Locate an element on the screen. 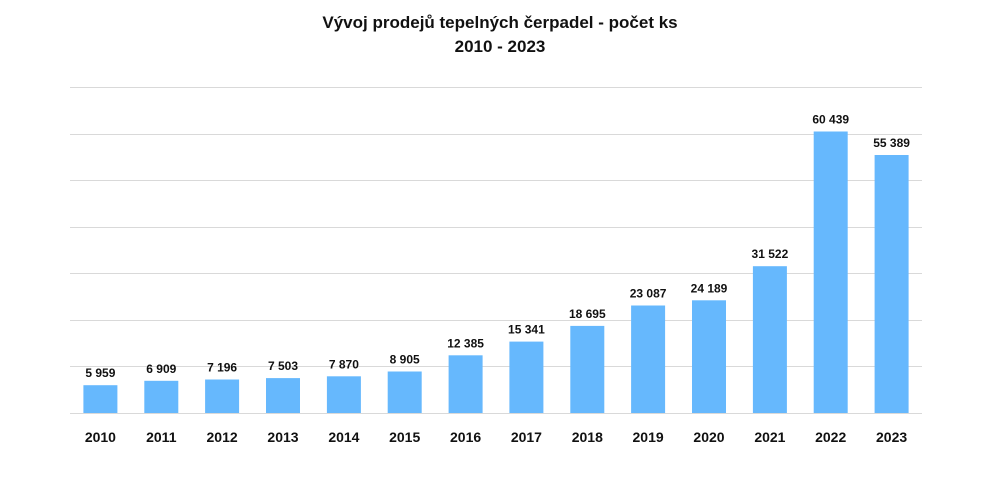 Image resolution: width=1000 pixels, height=493 pixels. x-tick-label-2021: 2021 is located at coordinates (769, 437).